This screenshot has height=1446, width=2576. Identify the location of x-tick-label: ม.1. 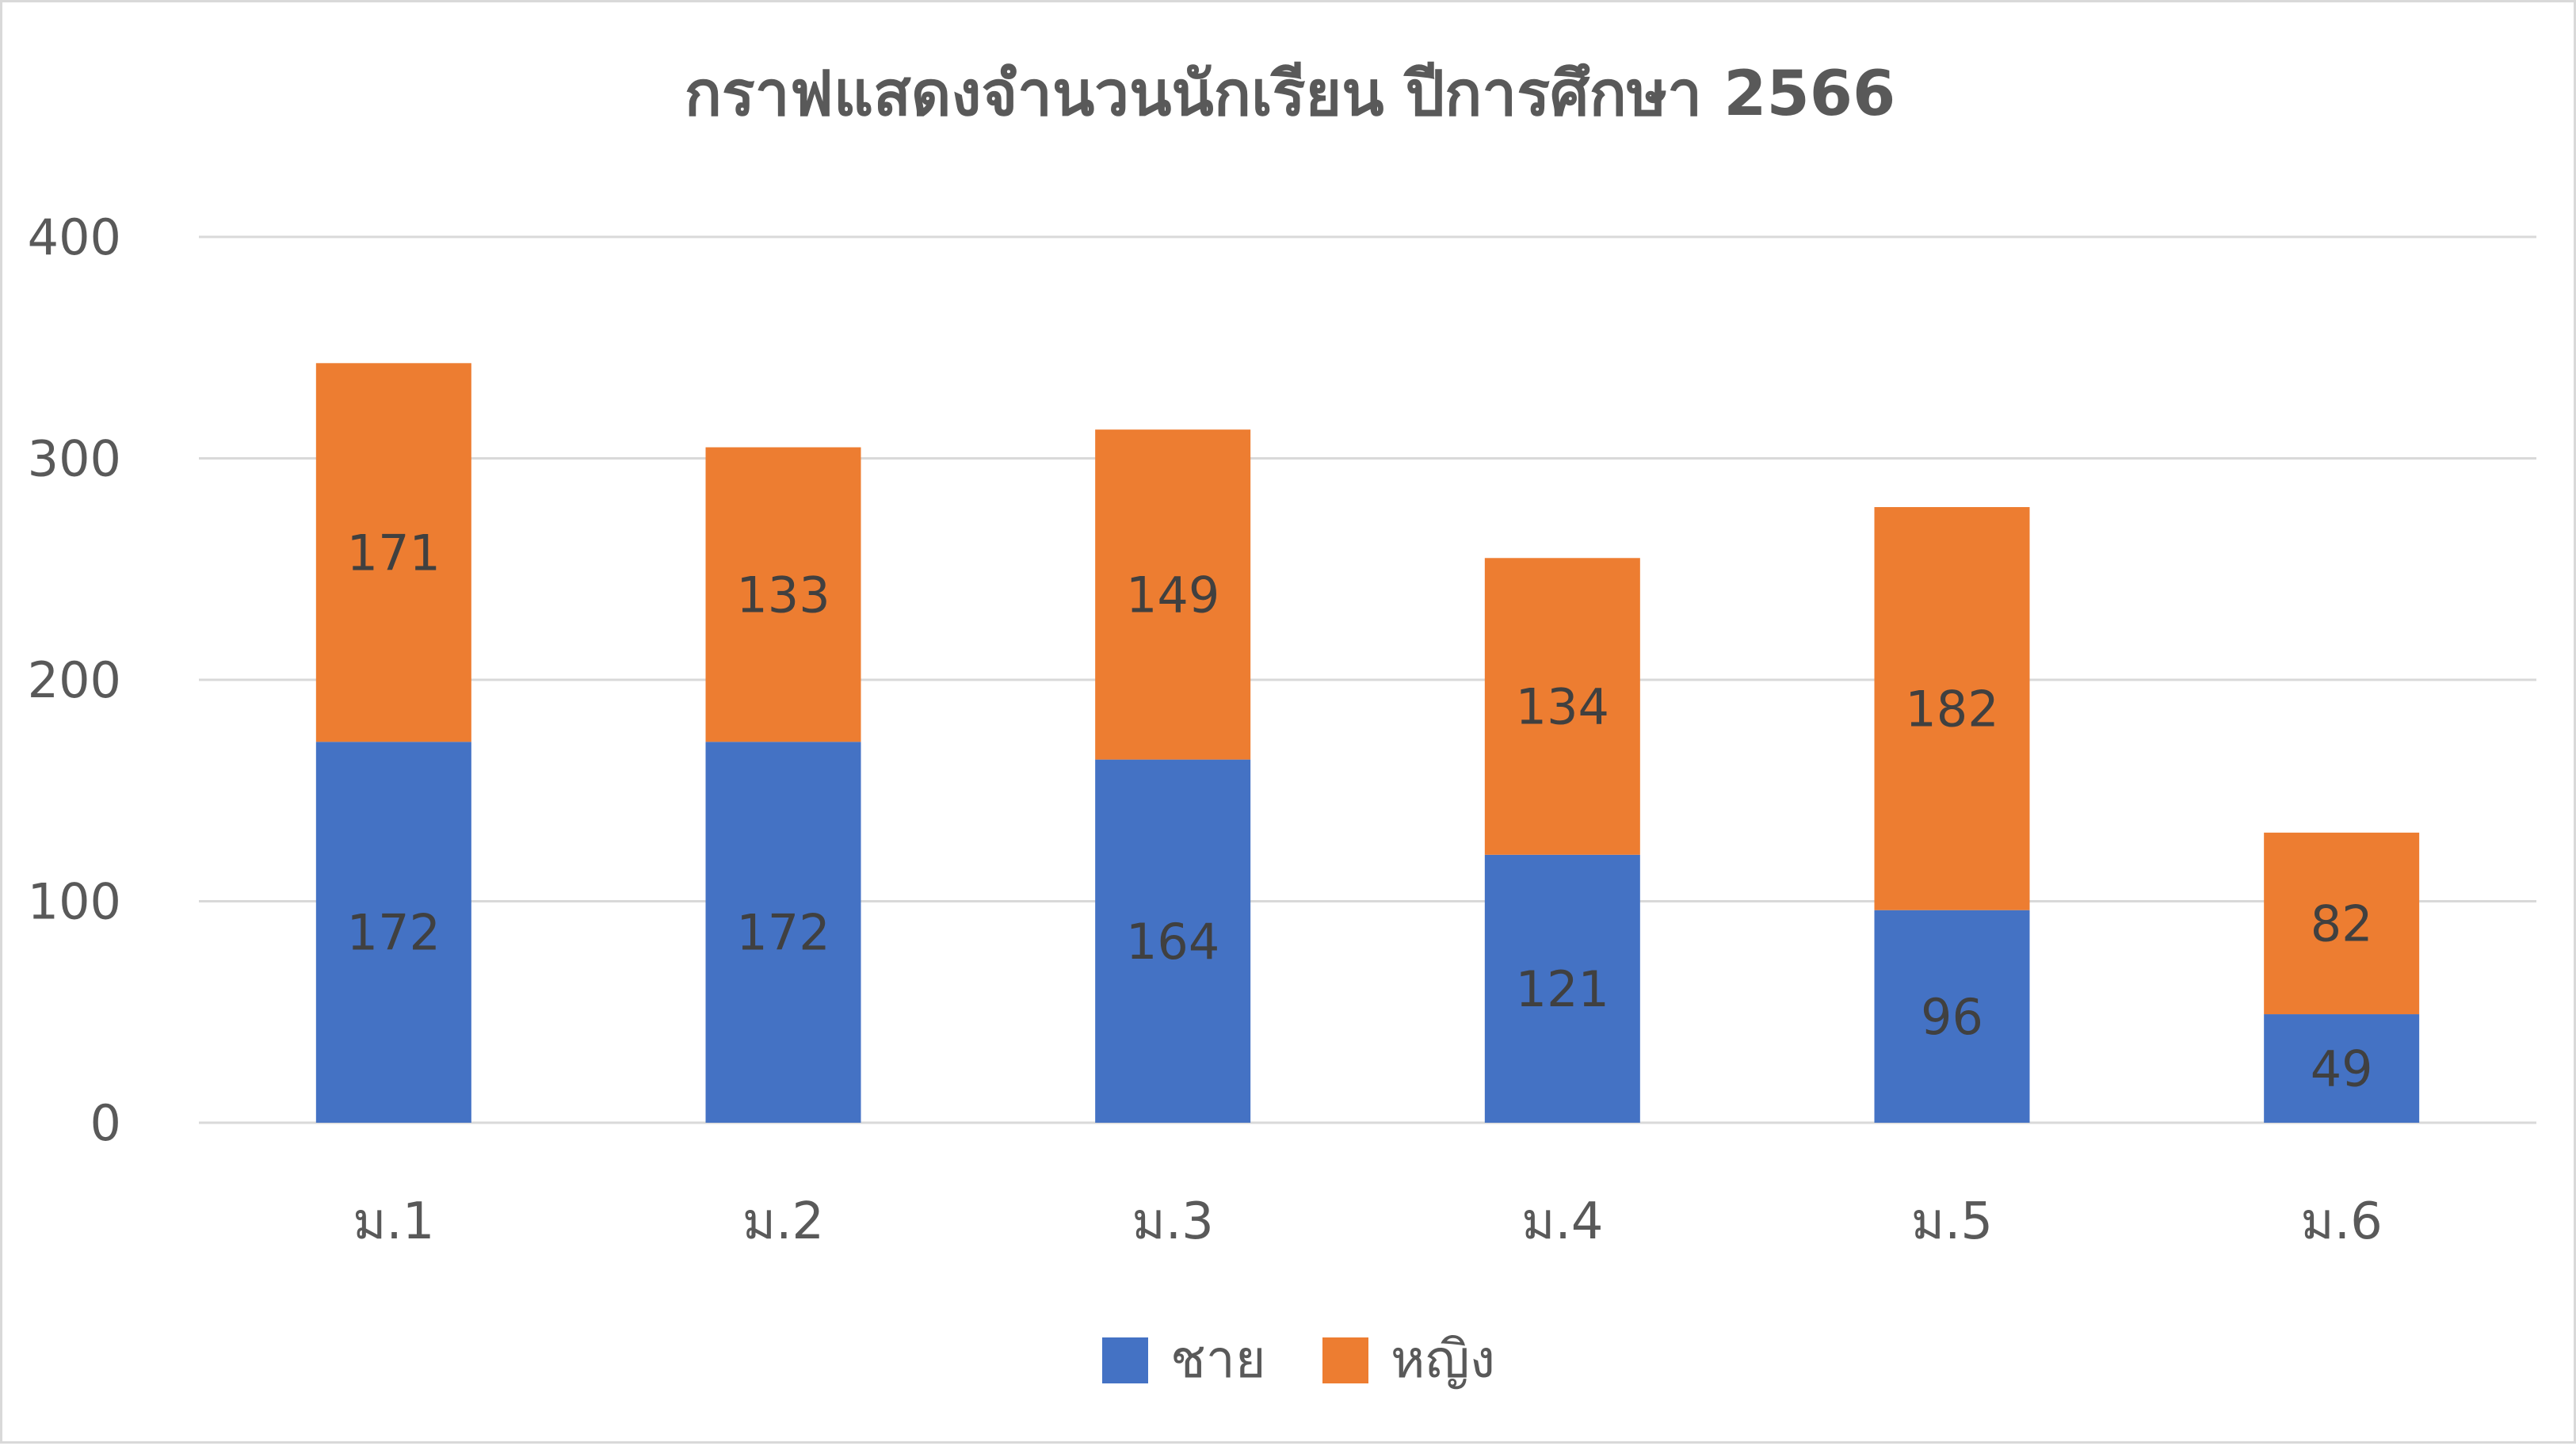
(393, 1221).